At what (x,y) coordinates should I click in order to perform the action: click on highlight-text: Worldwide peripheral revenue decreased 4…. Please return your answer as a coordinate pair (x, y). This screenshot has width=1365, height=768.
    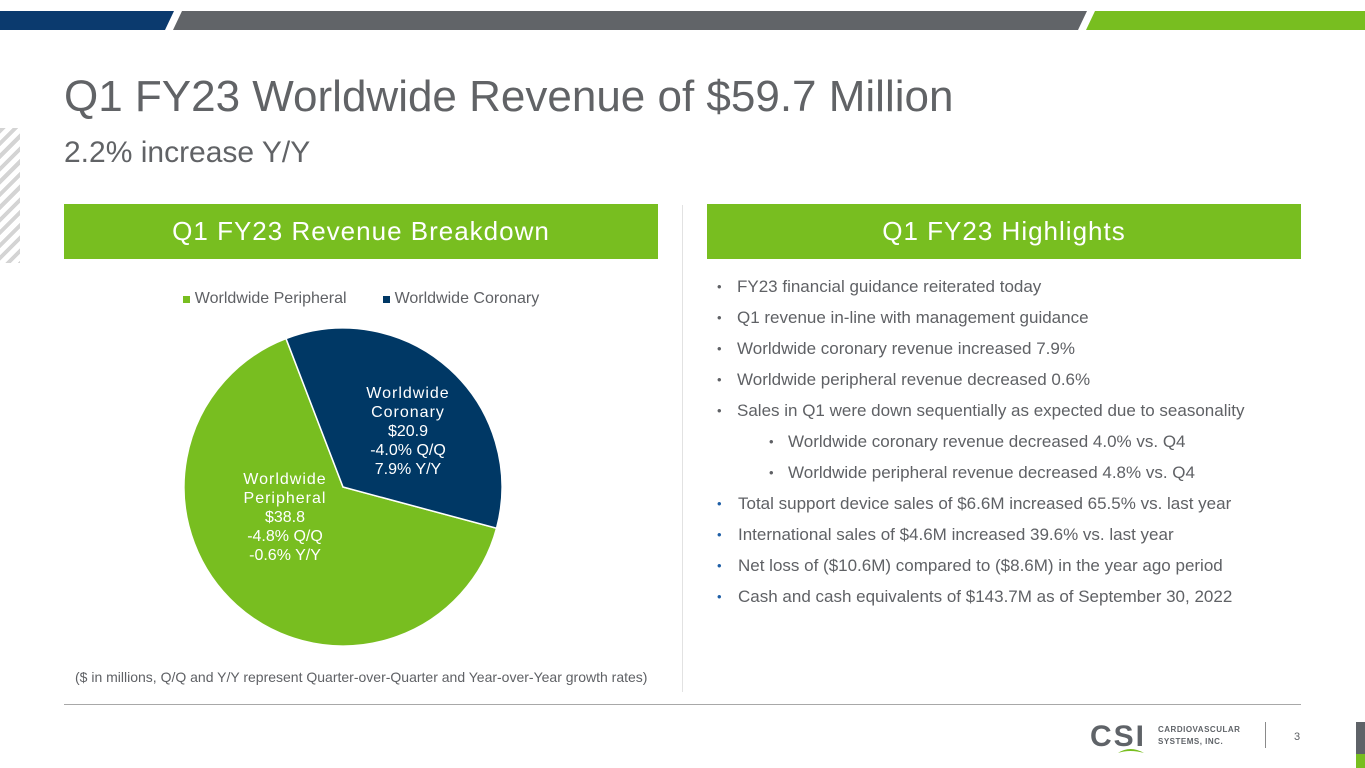
    Looking at the image, I should click on (991, 472).